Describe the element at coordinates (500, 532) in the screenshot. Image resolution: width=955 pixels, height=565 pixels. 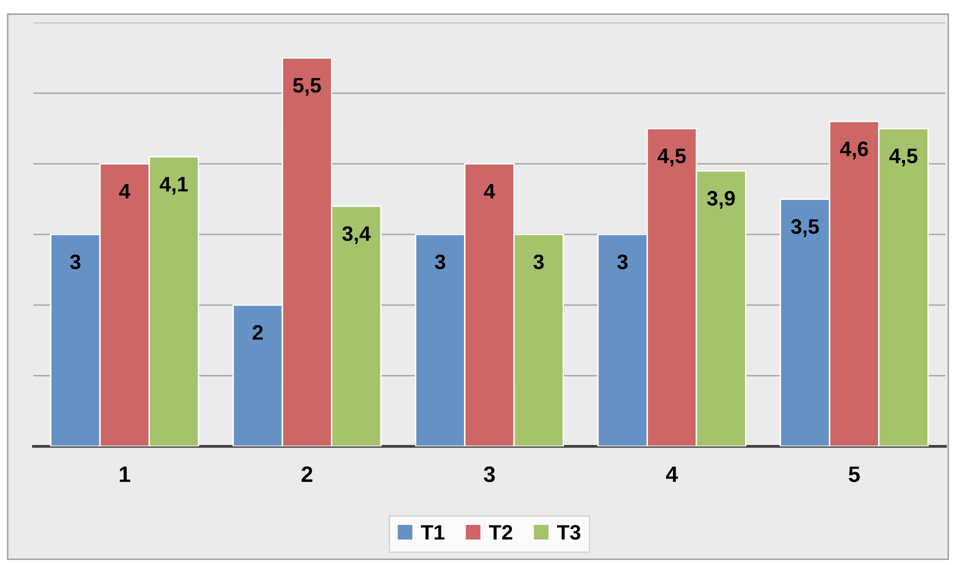
I see `legend-label: T2` at that location.